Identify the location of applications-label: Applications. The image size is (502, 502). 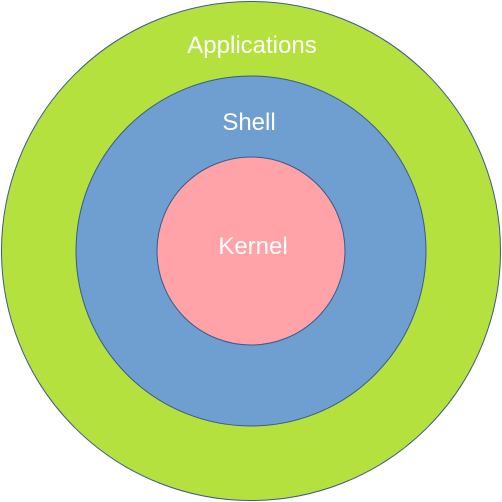
(251, 45).